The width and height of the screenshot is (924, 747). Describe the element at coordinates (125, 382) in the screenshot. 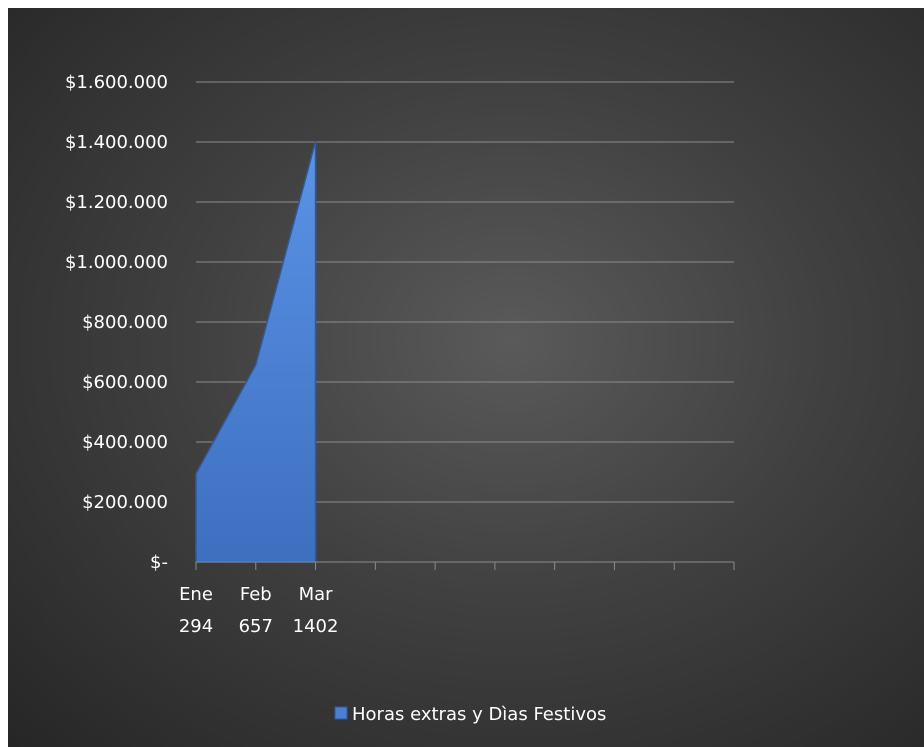

I see `y-axis-tick-label: $600.000` at that location.